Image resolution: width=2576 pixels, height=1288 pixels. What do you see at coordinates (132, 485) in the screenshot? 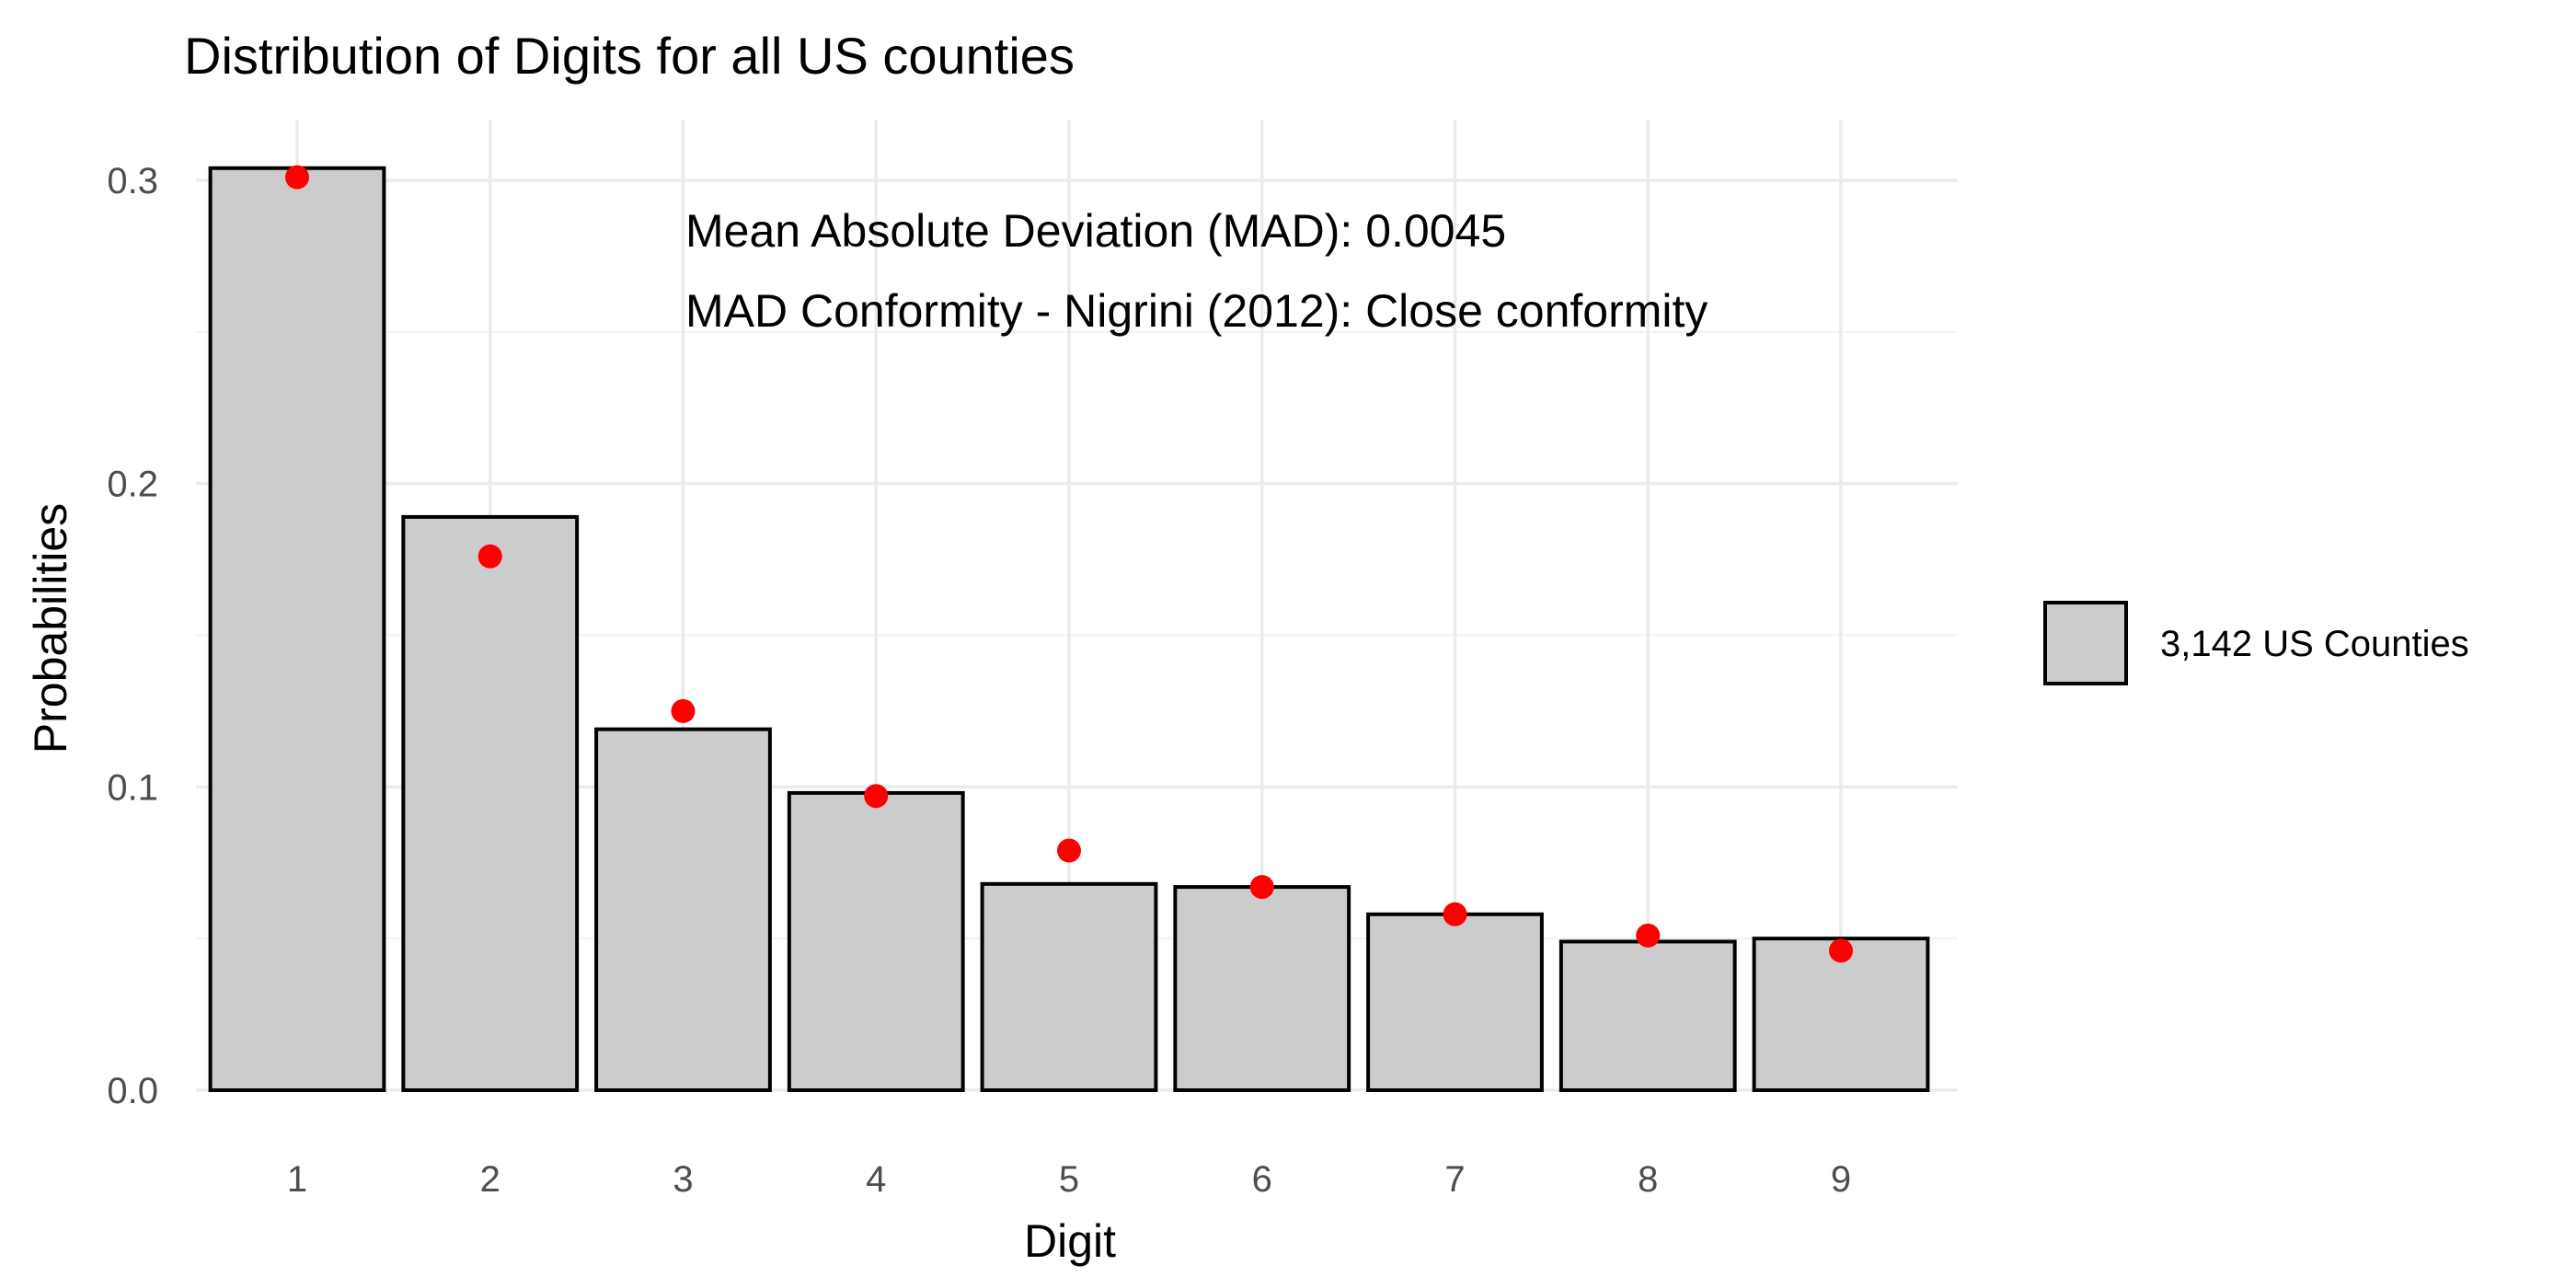
I see `y-tick-label: 0.2` at bounding box center [132, 485].